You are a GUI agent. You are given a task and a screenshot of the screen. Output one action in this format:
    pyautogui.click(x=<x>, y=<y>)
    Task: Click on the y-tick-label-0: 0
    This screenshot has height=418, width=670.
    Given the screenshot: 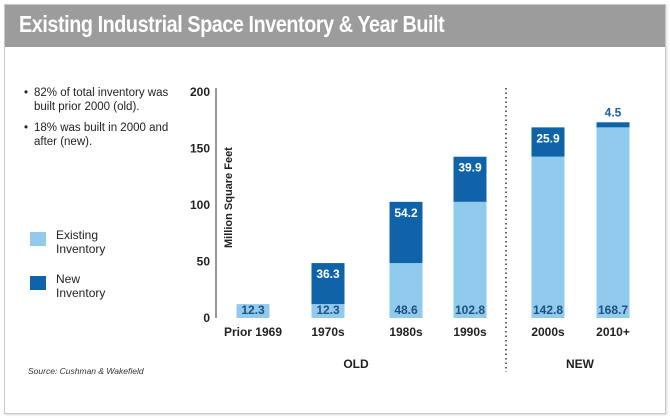 What is the action you would take?
    pyautogui.click(x=206, y=318)
    